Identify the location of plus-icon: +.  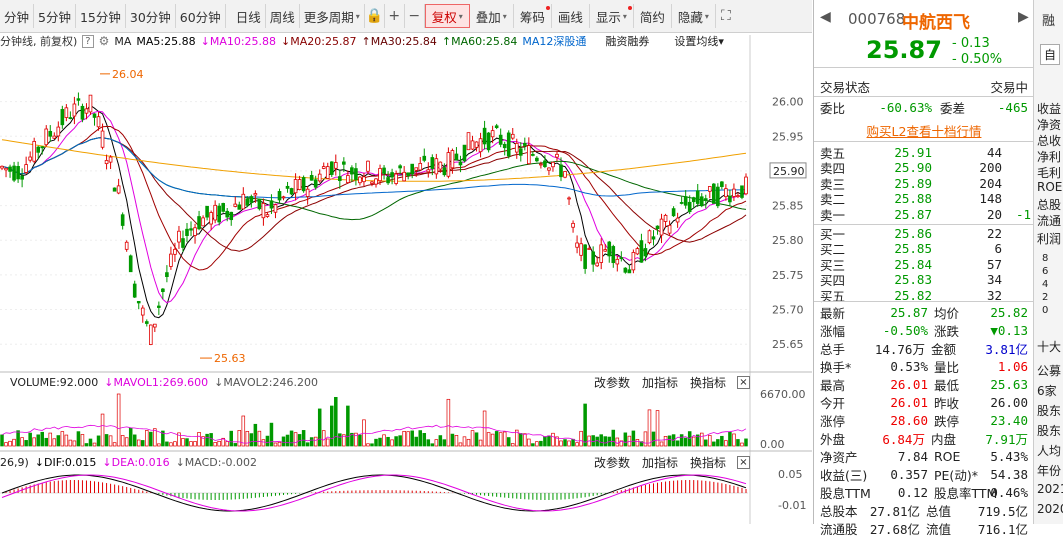
(395, 16).